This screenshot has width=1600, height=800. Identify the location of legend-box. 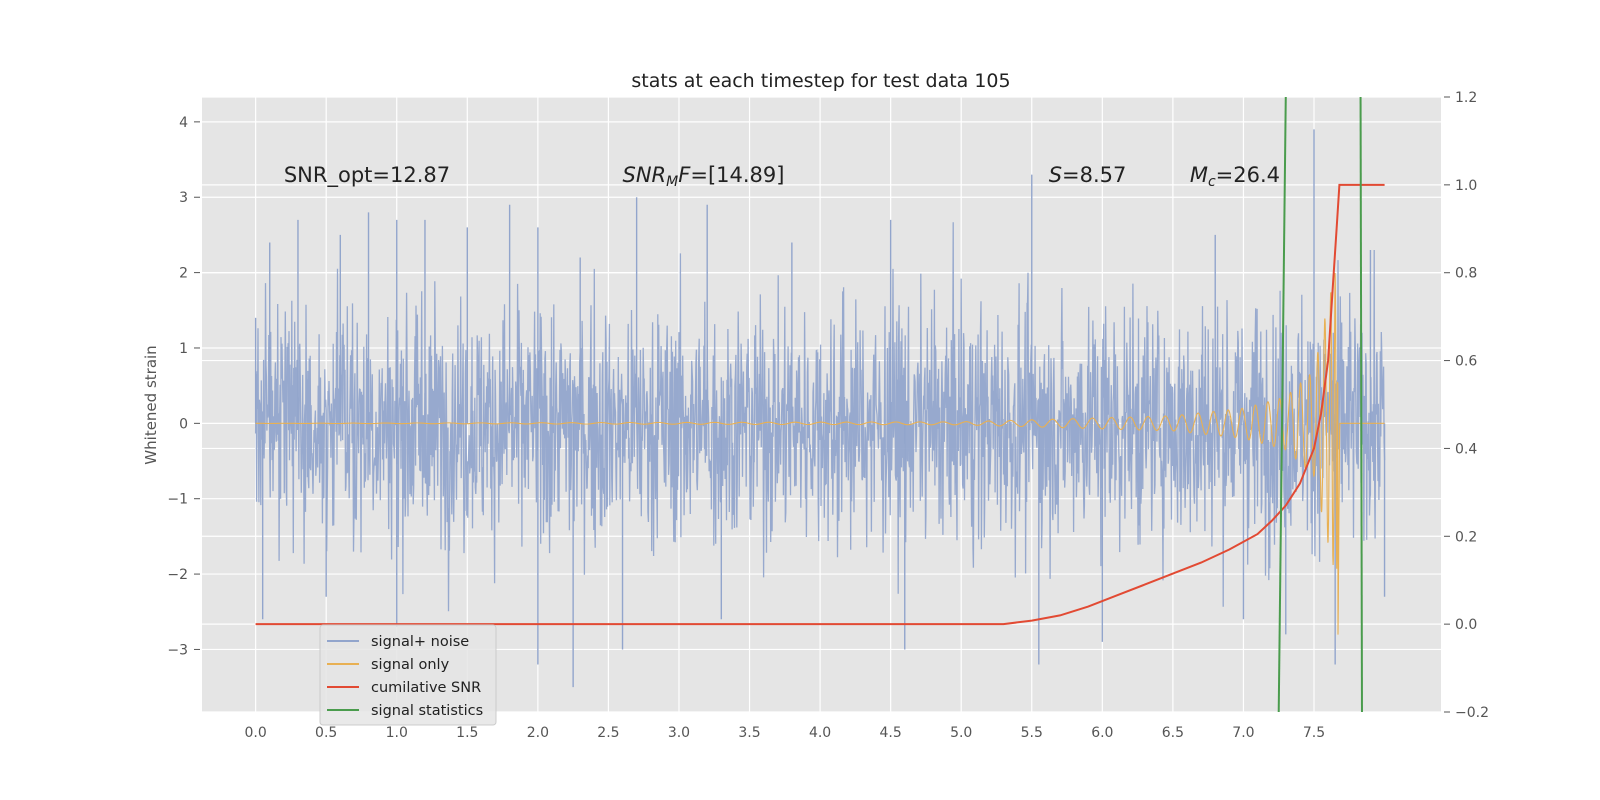
(408, 675).